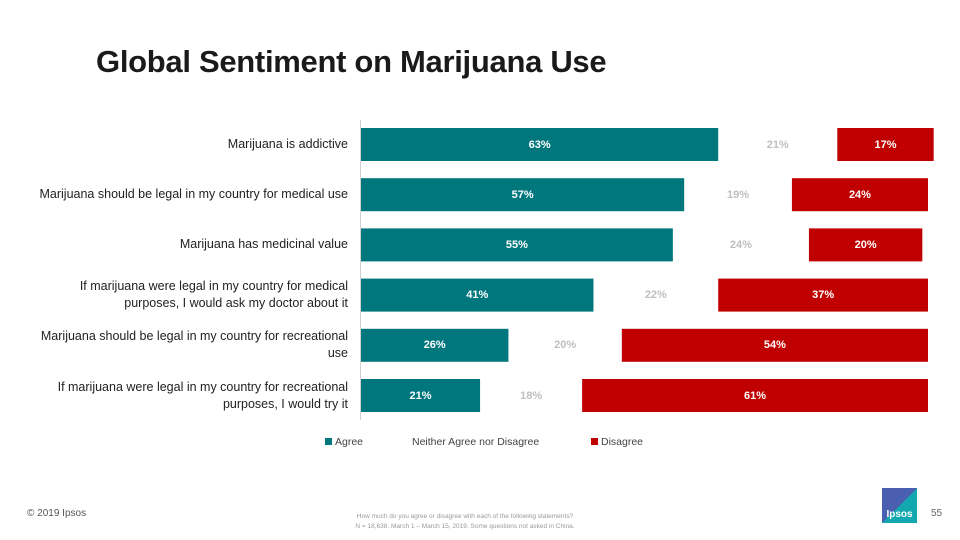  I want to click on data-label: 17%, so click(885, 144).